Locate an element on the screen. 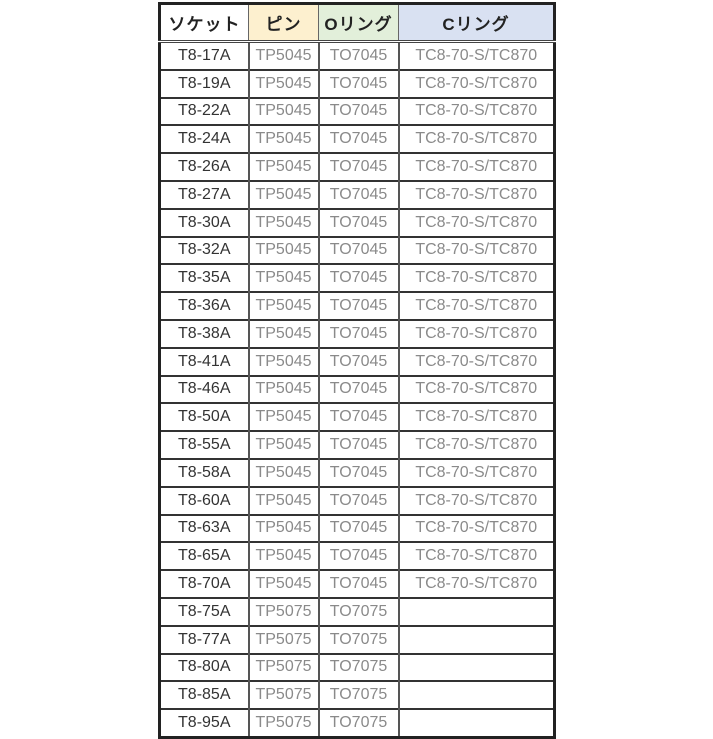 The height and width of the screenshot is (739, 713). table-row: T8-77A TP5075 TO7075 is located at coordinates (357, 639).